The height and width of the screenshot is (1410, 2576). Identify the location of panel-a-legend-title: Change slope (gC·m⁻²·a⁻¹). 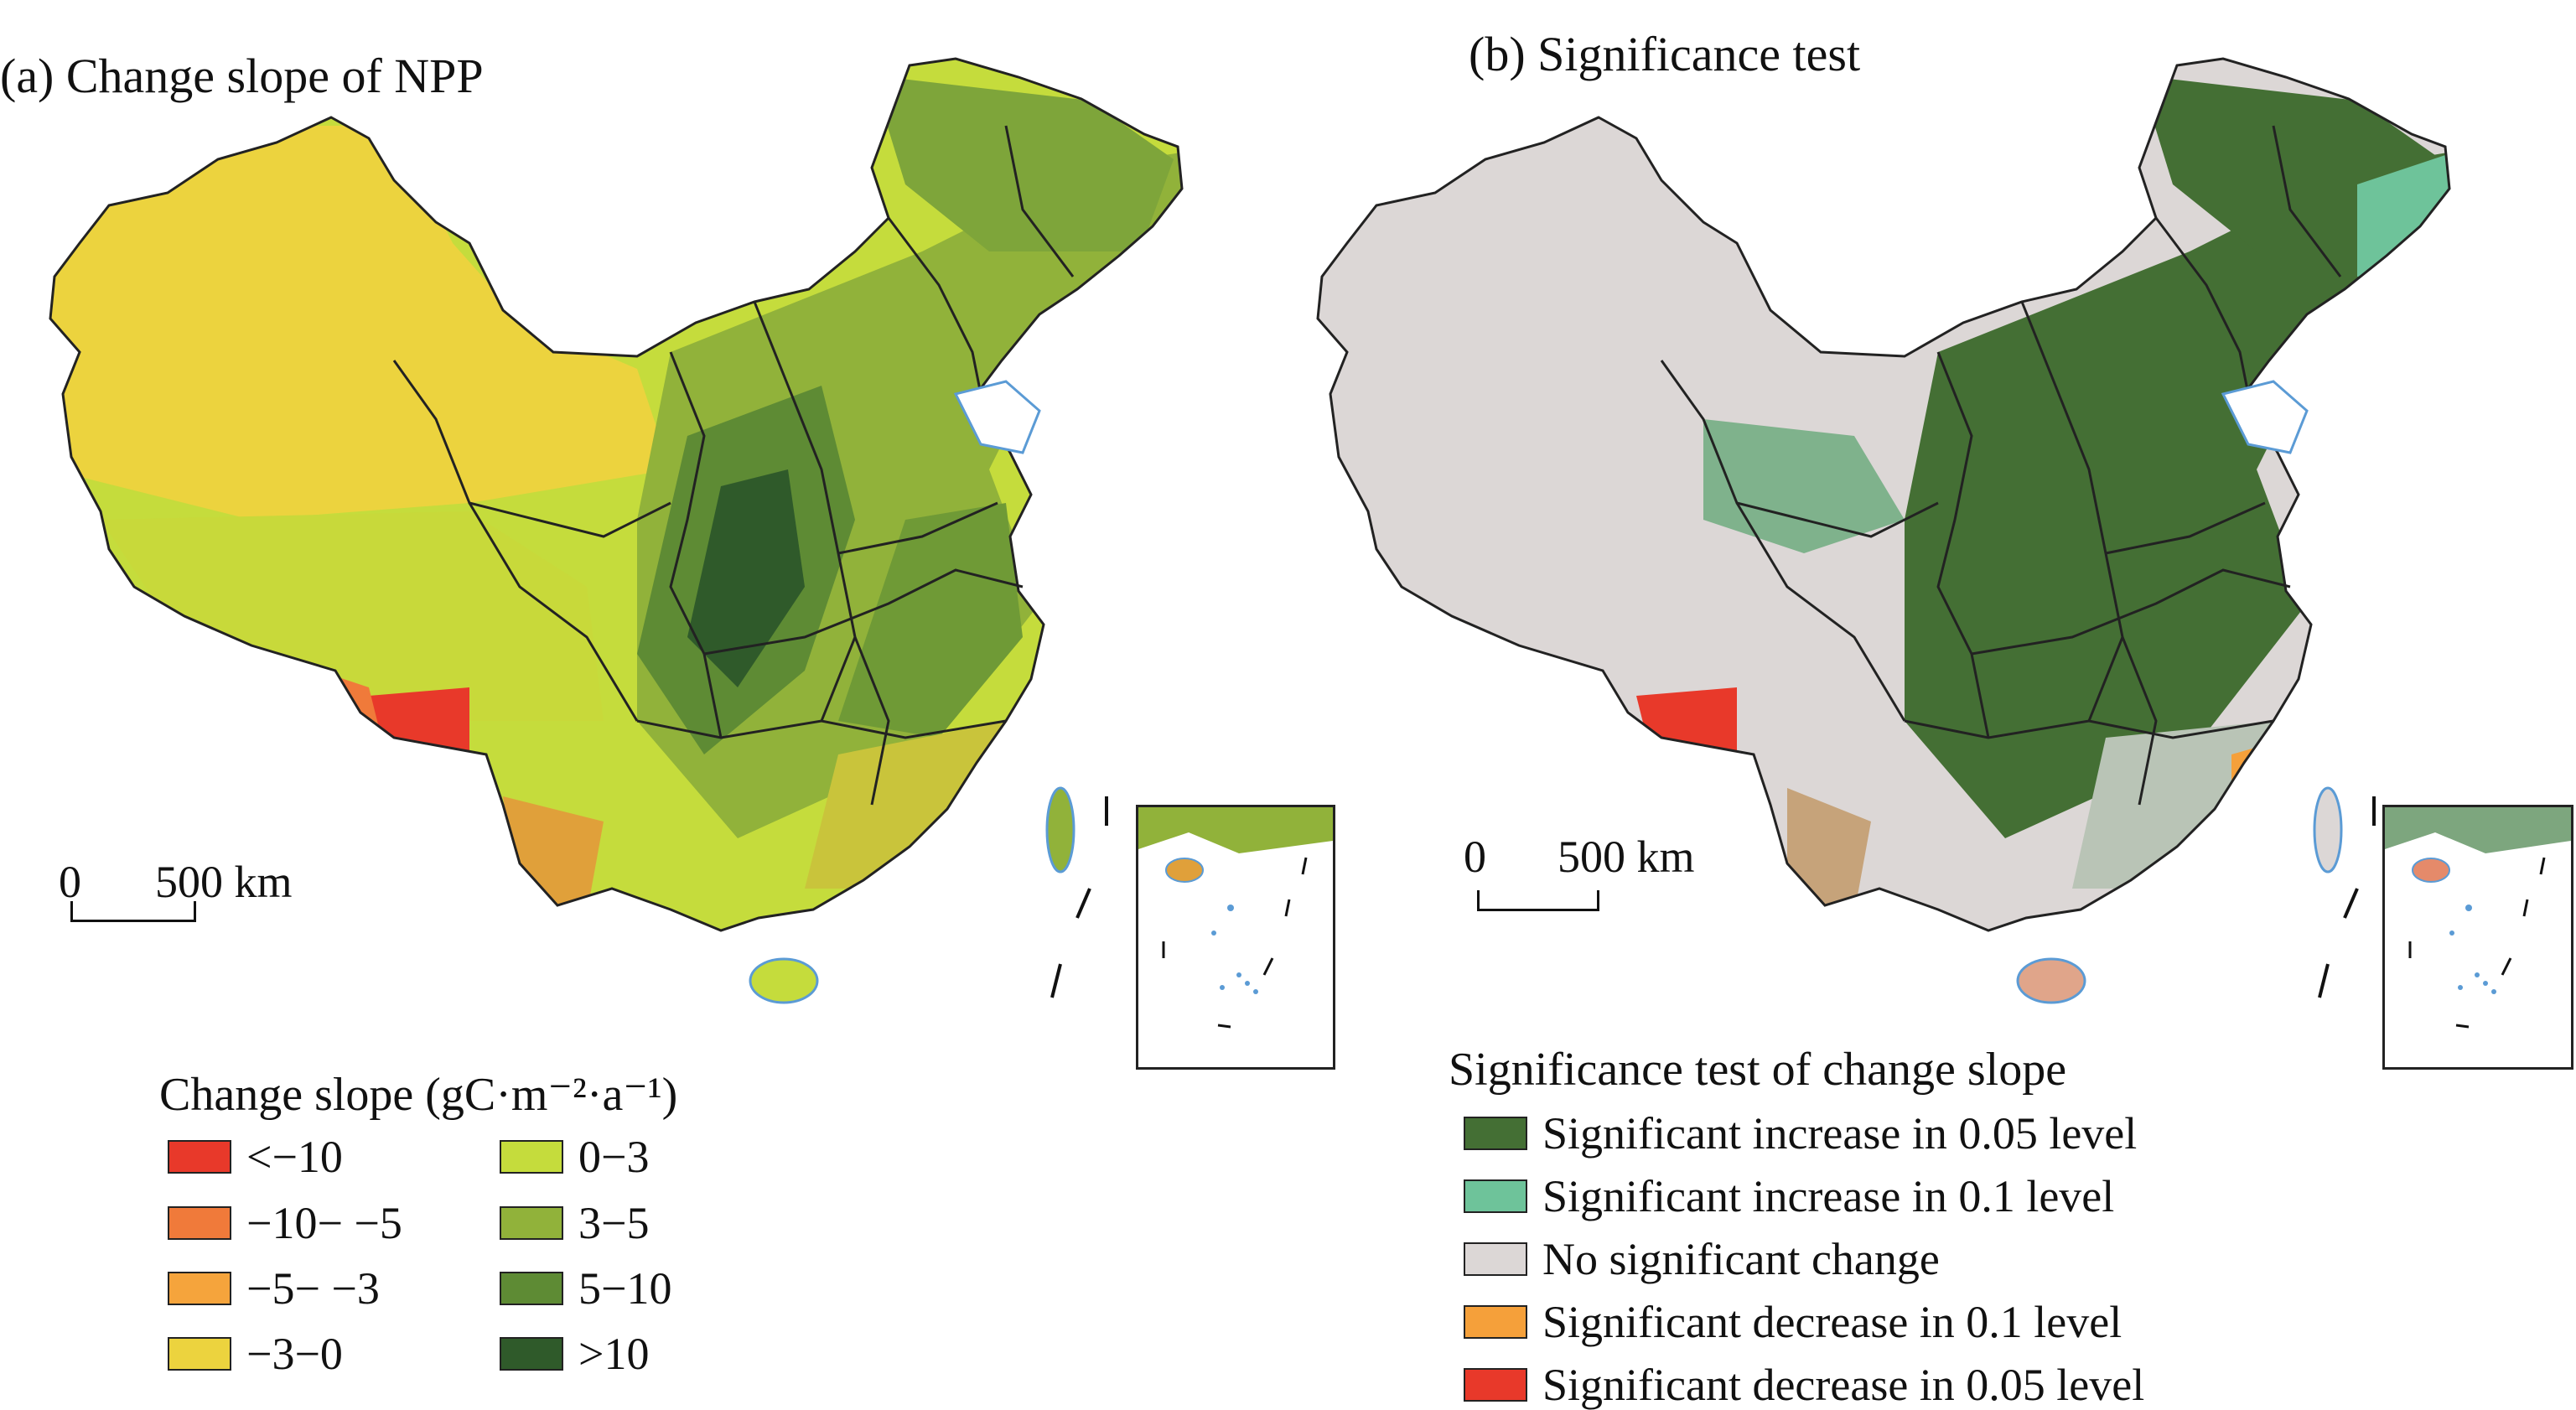
(418, 1095).